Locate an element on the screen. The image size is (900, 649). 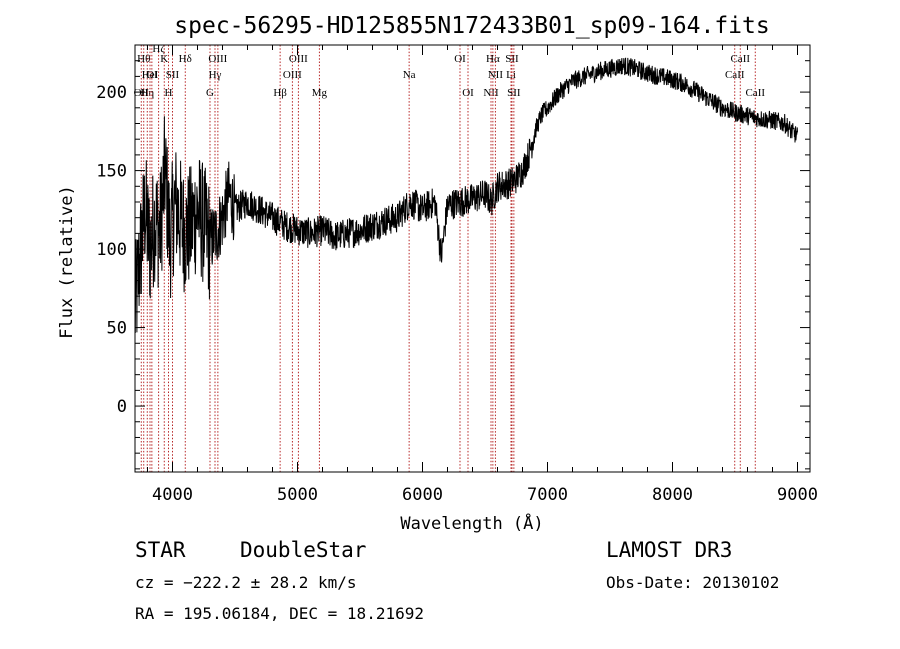
spectral-line-label: OII is located at coordinates (142, 93).